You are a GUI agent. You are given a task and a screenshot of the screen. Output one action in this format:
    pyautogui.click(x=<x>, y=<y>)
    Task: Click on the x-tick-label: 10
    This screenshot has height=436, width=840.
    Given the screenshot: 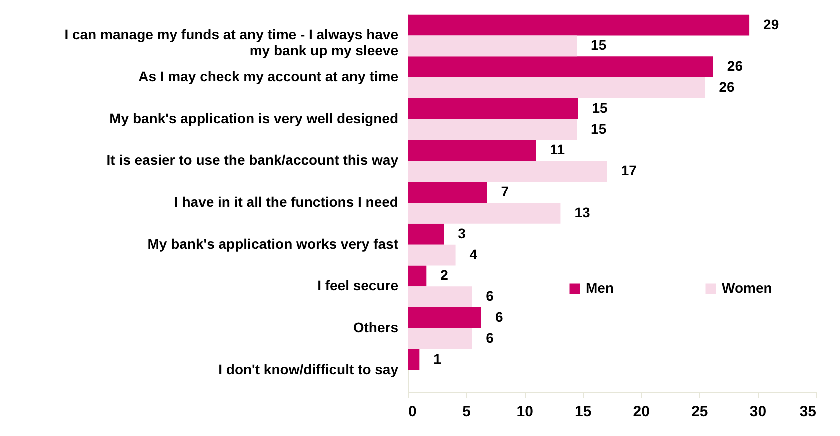 What is the action you would take?
    pyautogui.click(x=525, y=412)
    